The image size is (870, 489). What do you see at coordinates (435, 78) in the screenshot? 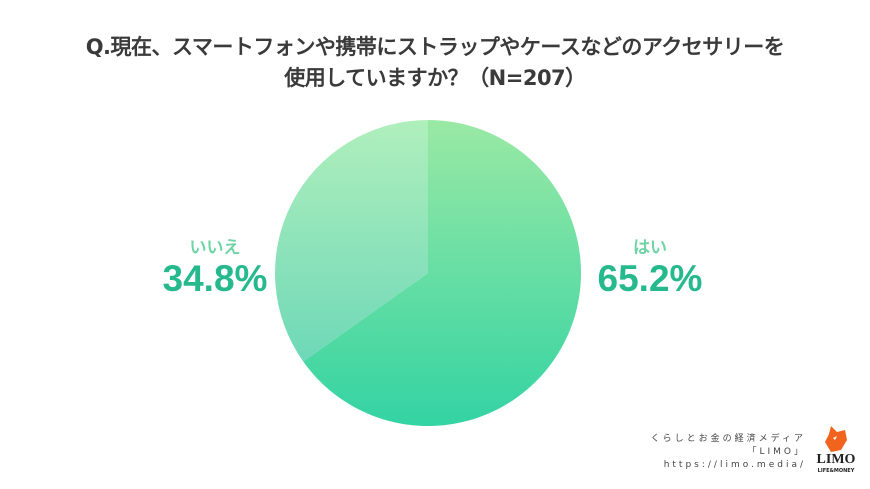
I see `chart-title-line-2: 使用していますか？（N=207）` at bounding box center [435, 78].